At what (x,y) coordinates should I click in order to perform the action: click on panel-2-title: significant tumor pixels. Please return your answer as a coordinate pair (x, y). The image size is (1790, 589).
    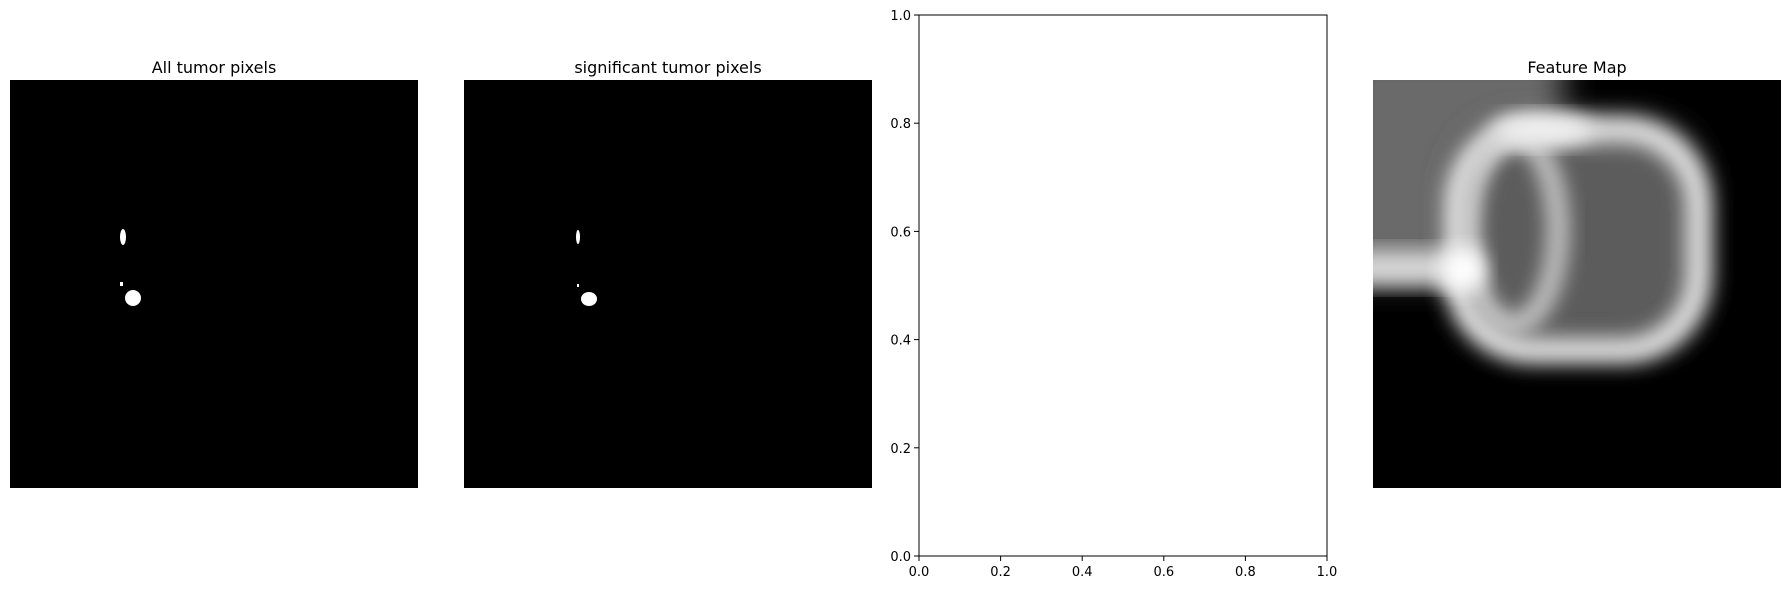
    Looking at the image, I should click on (668, 67).